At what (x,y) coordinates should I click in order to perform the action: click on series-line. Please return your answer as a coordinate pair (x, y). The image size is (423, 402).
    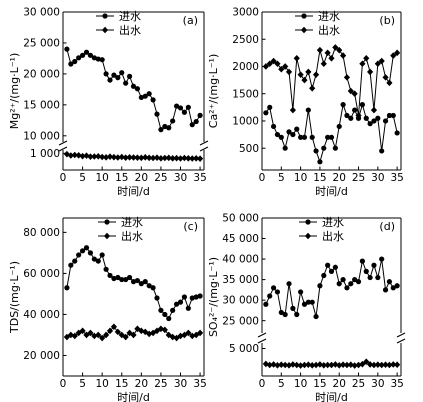
    Looking at the image, I should click on (331, 133).